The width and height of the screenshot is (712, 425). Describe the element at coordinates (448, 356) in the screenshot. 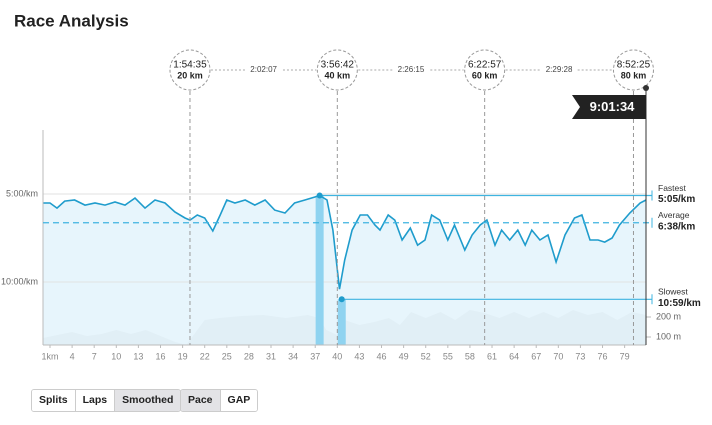

I see `x-tick-label: 55` at that location.